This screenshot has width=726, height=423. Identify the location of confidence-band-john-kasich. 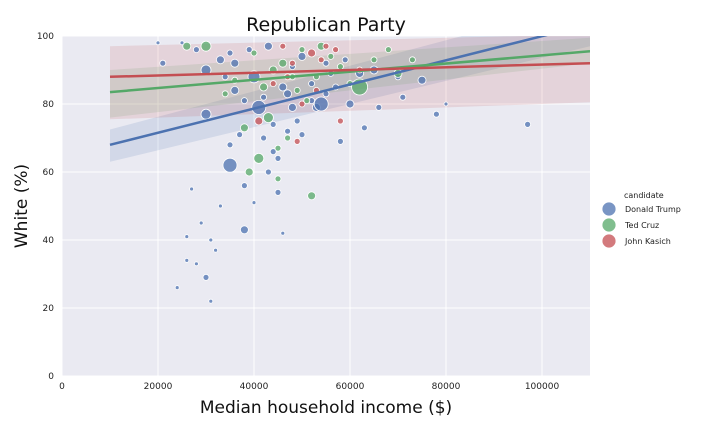
(350, 78).